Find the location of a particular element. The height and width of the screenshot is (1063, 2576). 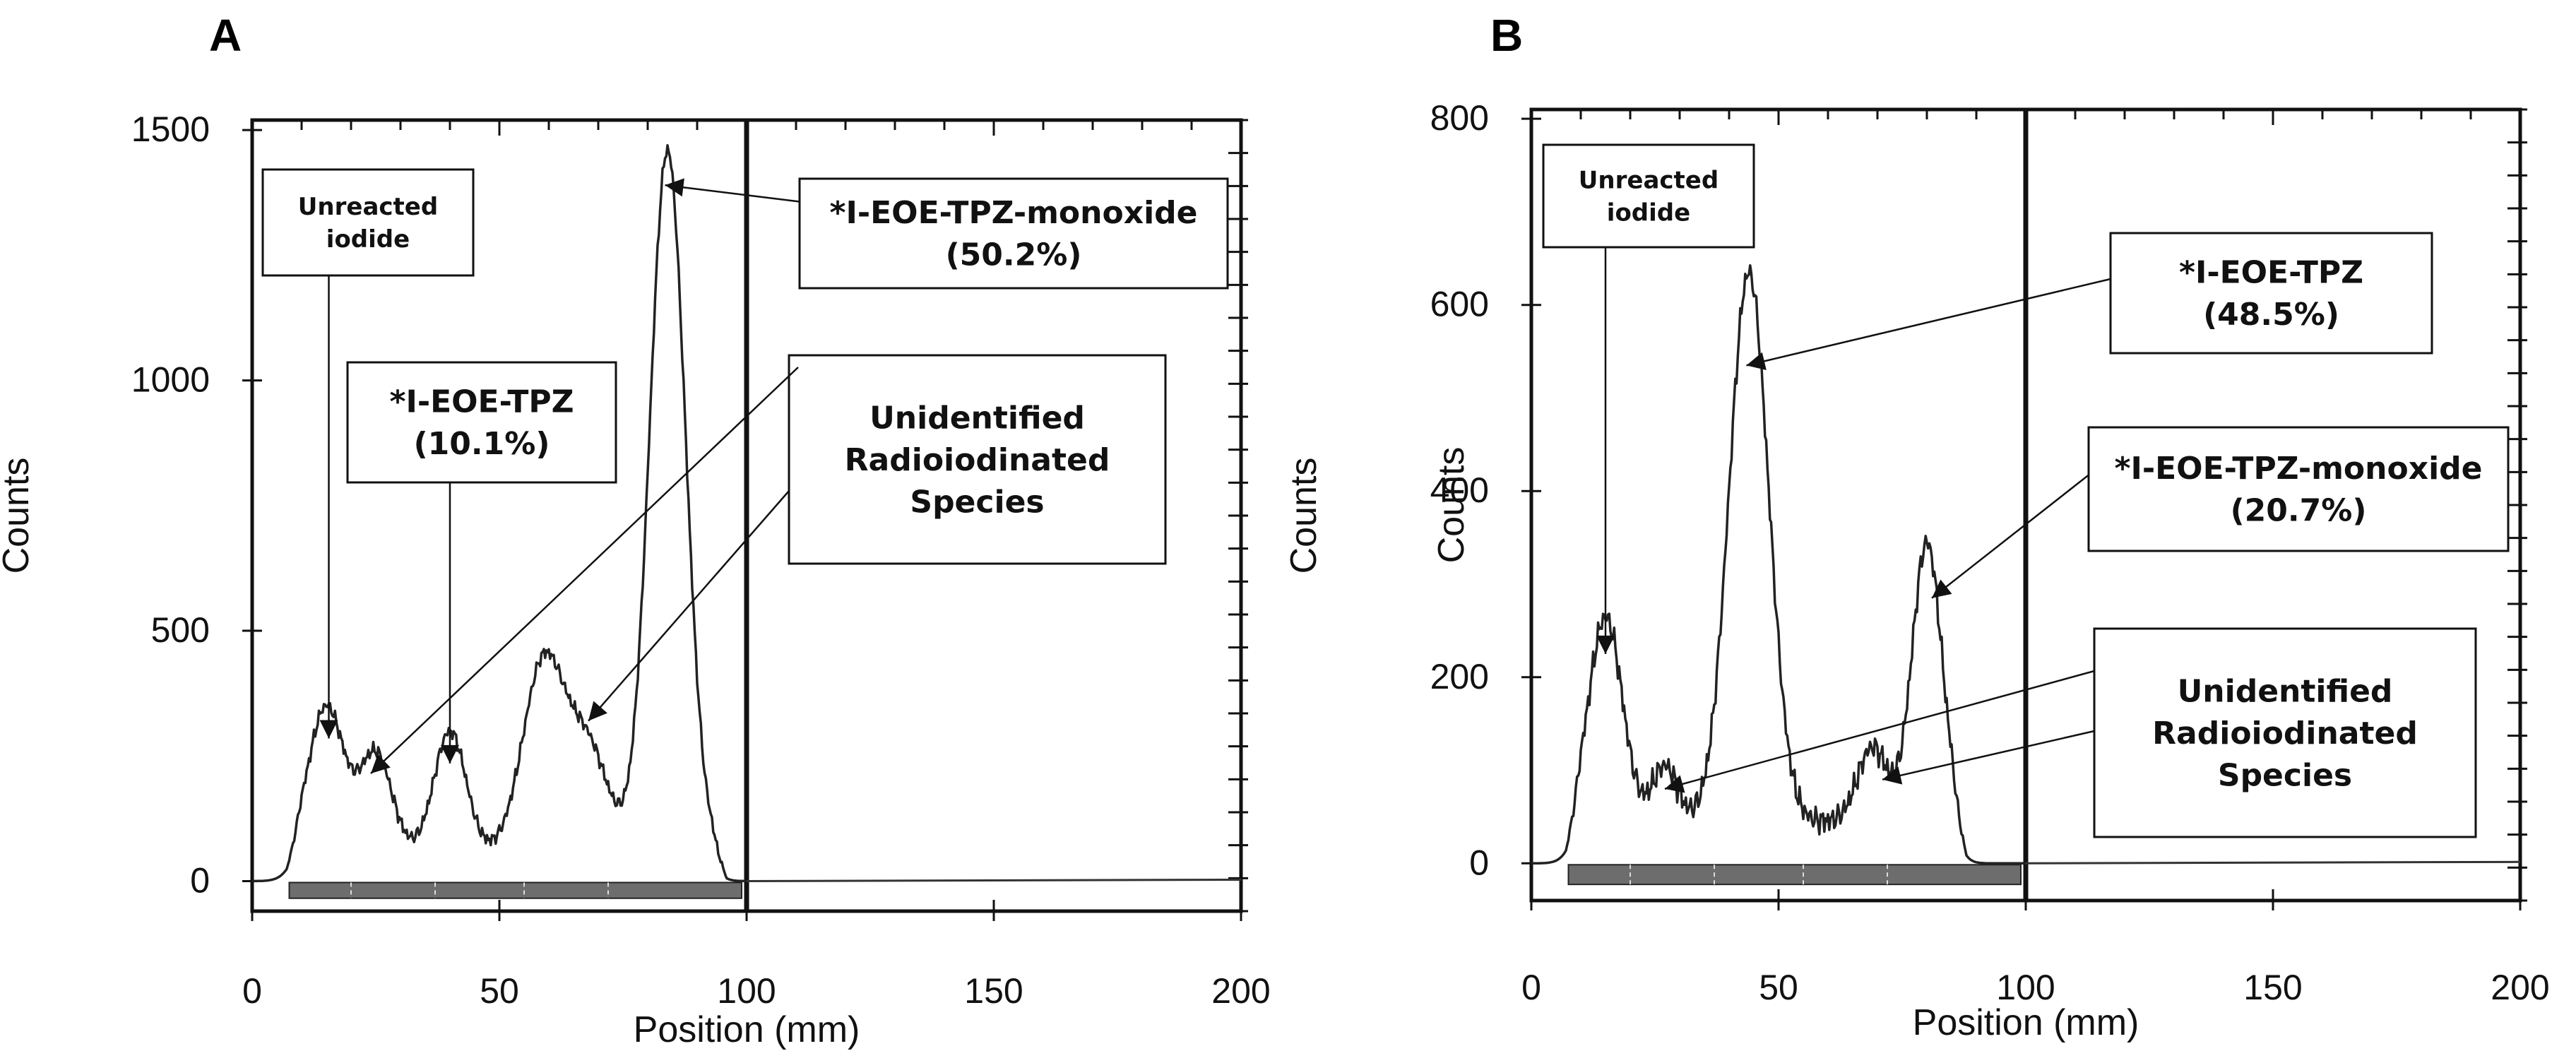

y-tick-label: 1000 is located at coordinates (170, 380).